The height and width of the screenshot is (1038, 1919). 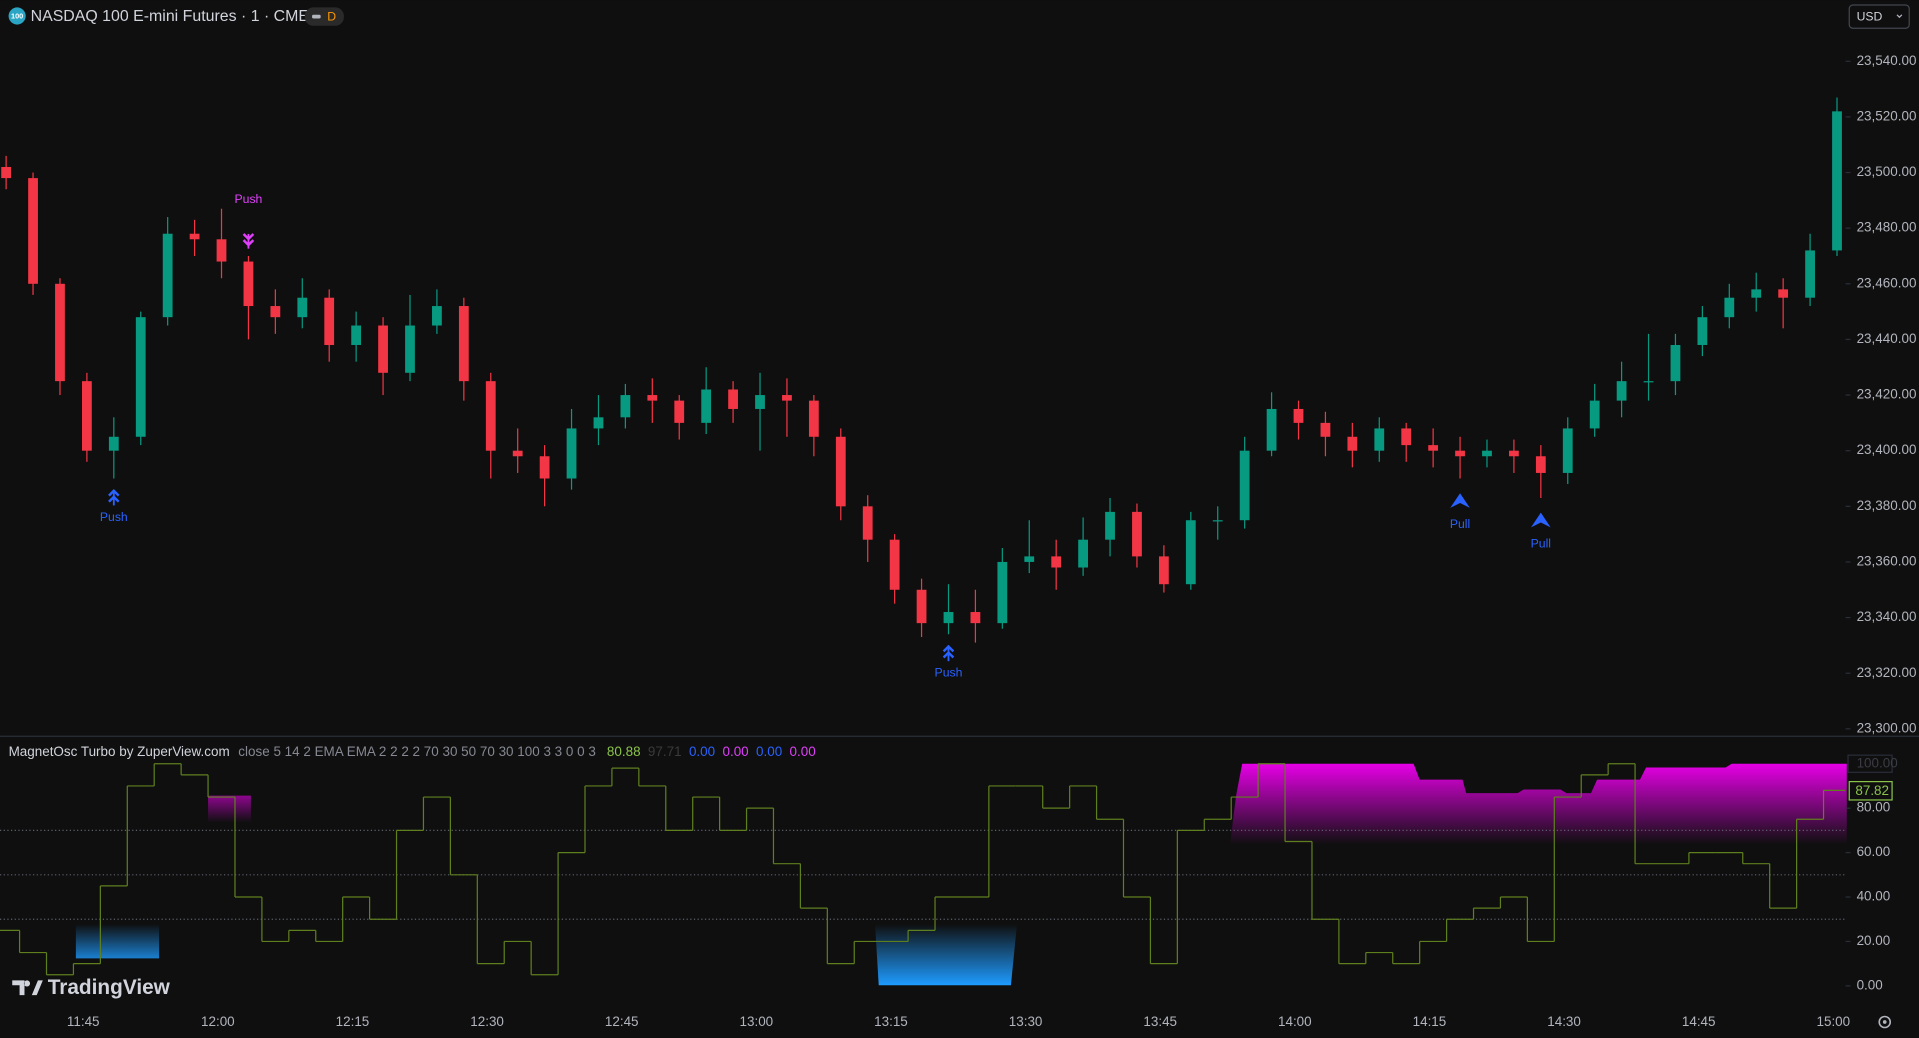 What do you see at coordinates (1870, 763) in the screenshot?
I see `upper-tag-box` at bounding box center [1870, 763].